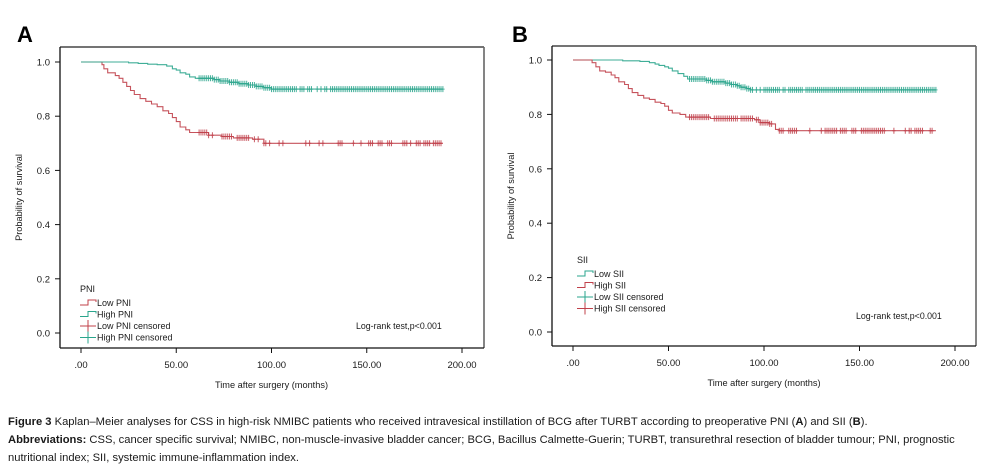 The height and width of the screenshot is (472, 998). I want to click on caption-ref-b: B, so click(856, 422).